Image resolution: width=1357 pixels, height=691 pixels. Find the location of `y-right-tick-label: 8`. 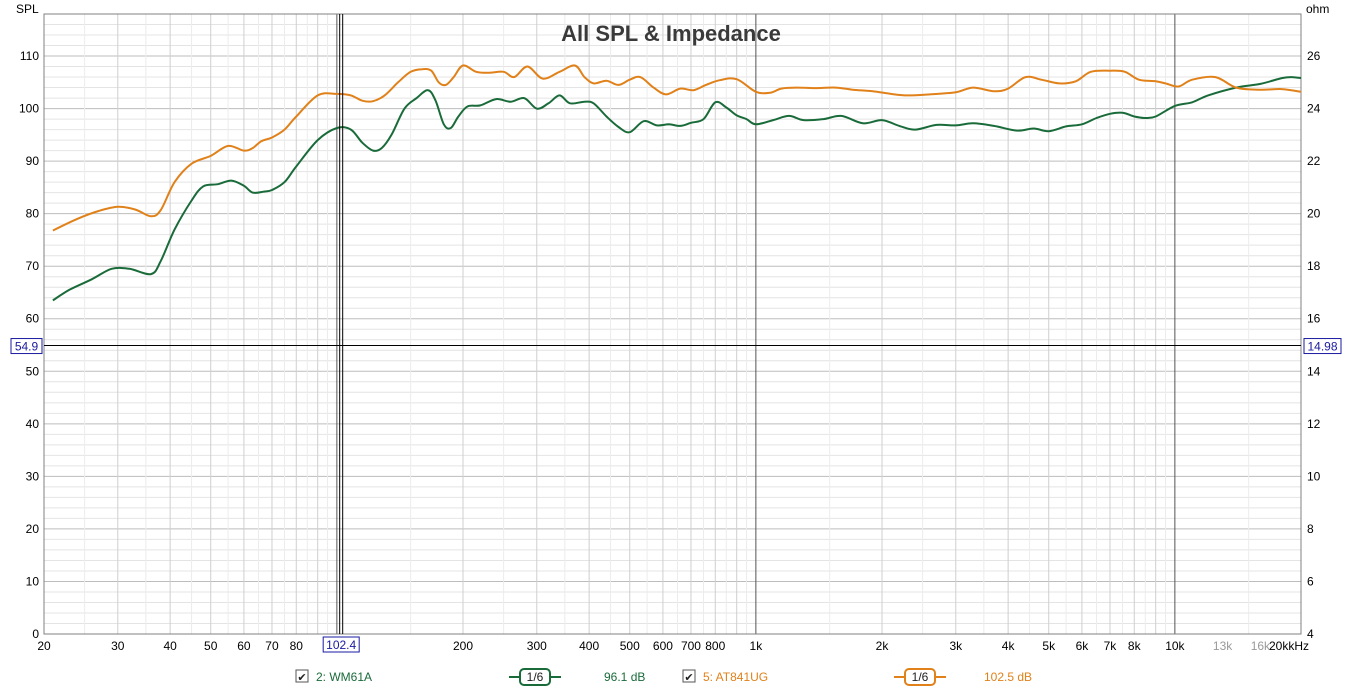

y-right-tick-label: 8 is located at coordinates (1310, 529).